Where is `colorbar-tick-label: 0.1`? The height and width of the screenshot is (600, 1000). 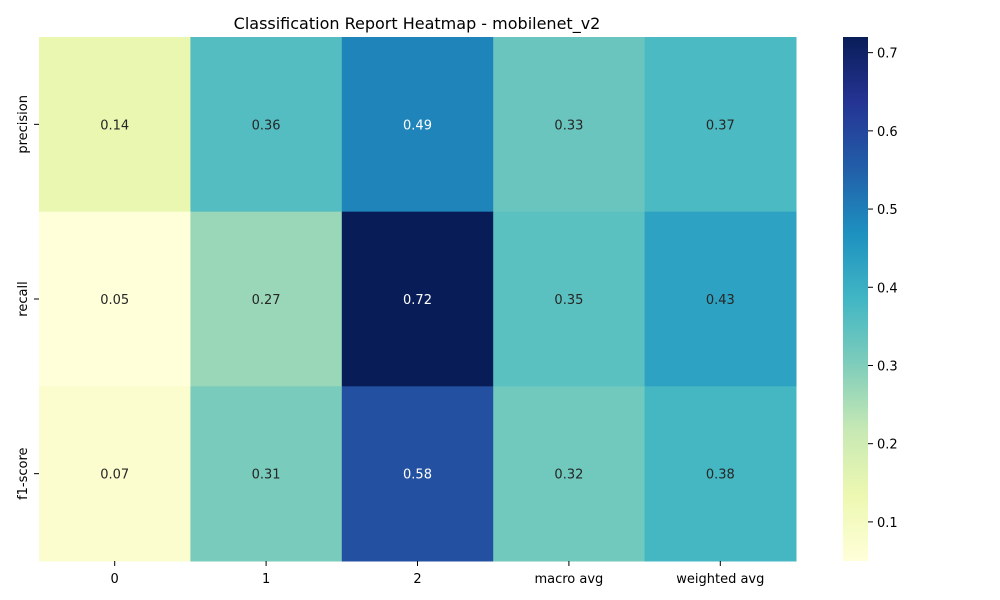
colorbar-tick-label: 0.1 is located at coordinates (887, 523).